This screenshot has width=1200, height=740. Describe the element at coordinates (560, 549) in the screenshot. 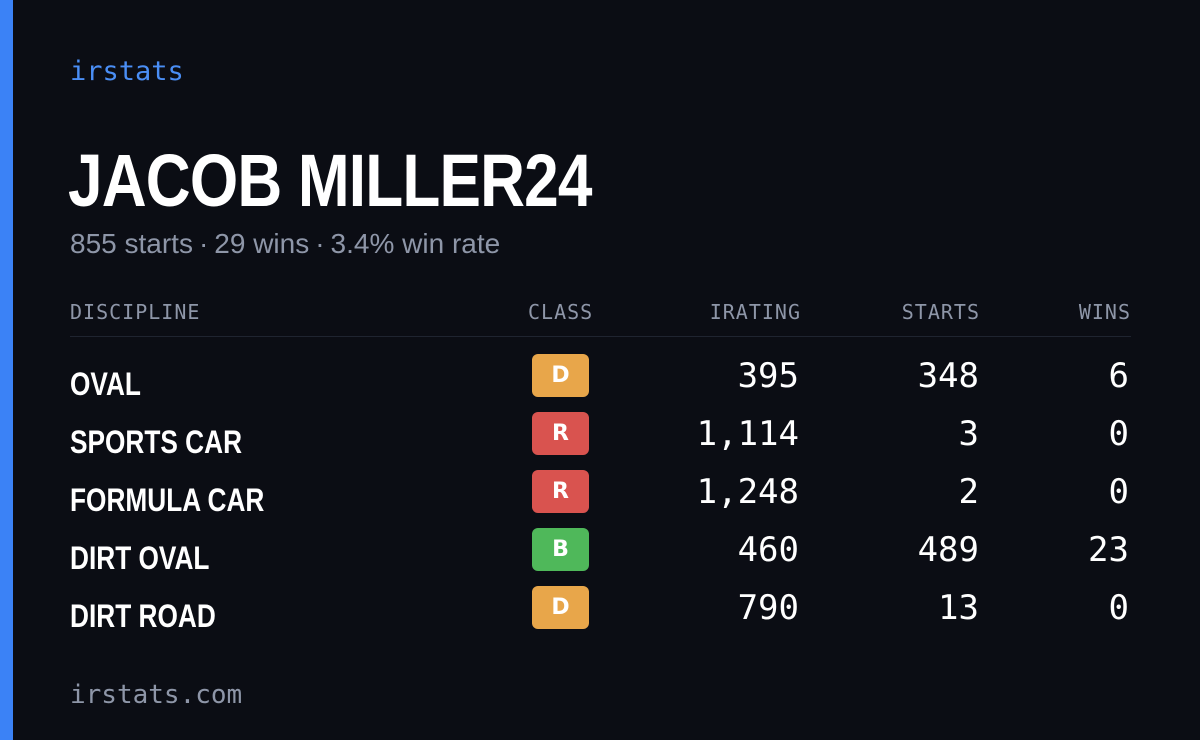

I see `class-badge: B` at that location.